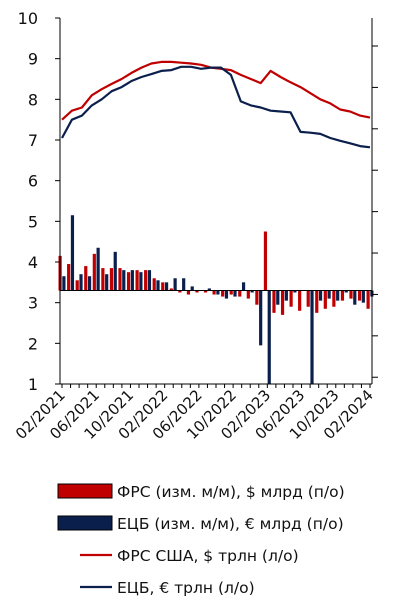 Image resolution: width=396 pixels, height=600 pixels. I want to click on left-axis-tick-label: 2, so click(33, 343).